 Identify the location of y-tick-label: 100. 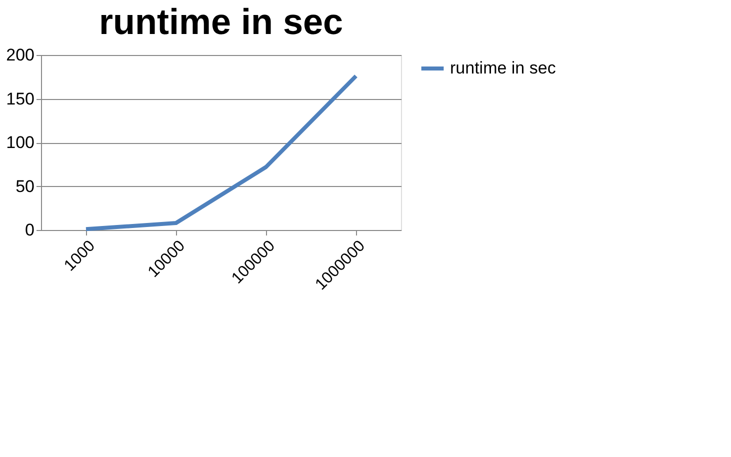
(20, 142).